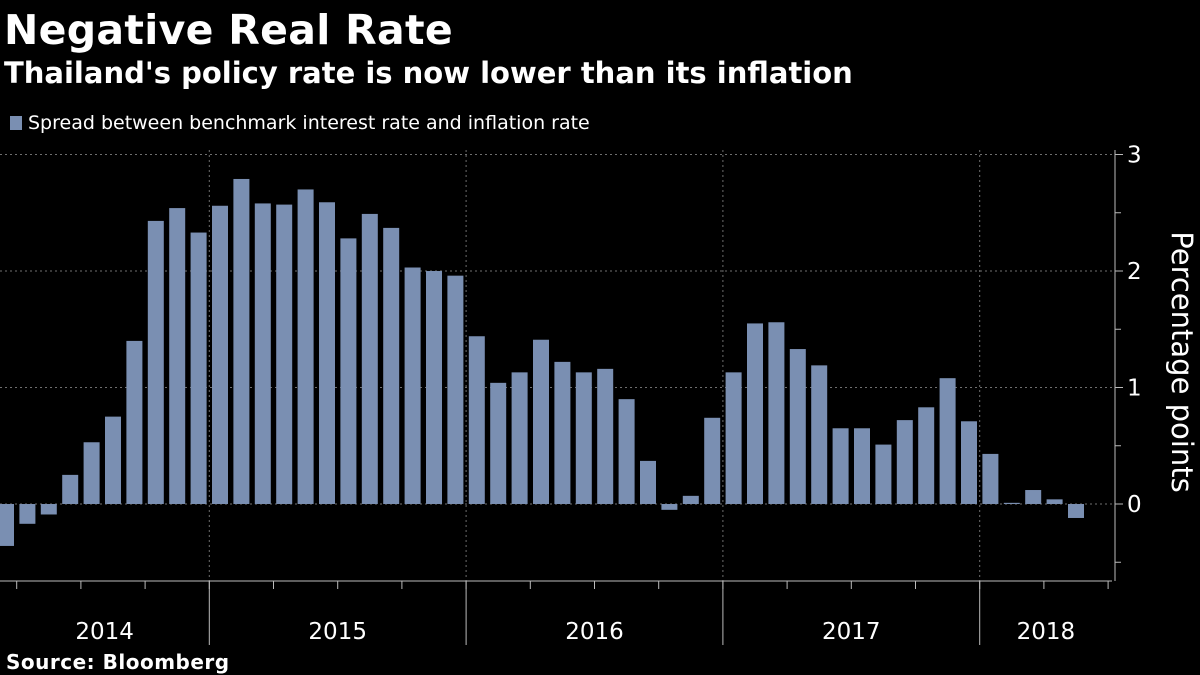 The width and height of the screenshot is (1200, 675). Describe the element at coordinates (1134, 156) in the screenshot. I see `y-tick-label: 3` at that location.